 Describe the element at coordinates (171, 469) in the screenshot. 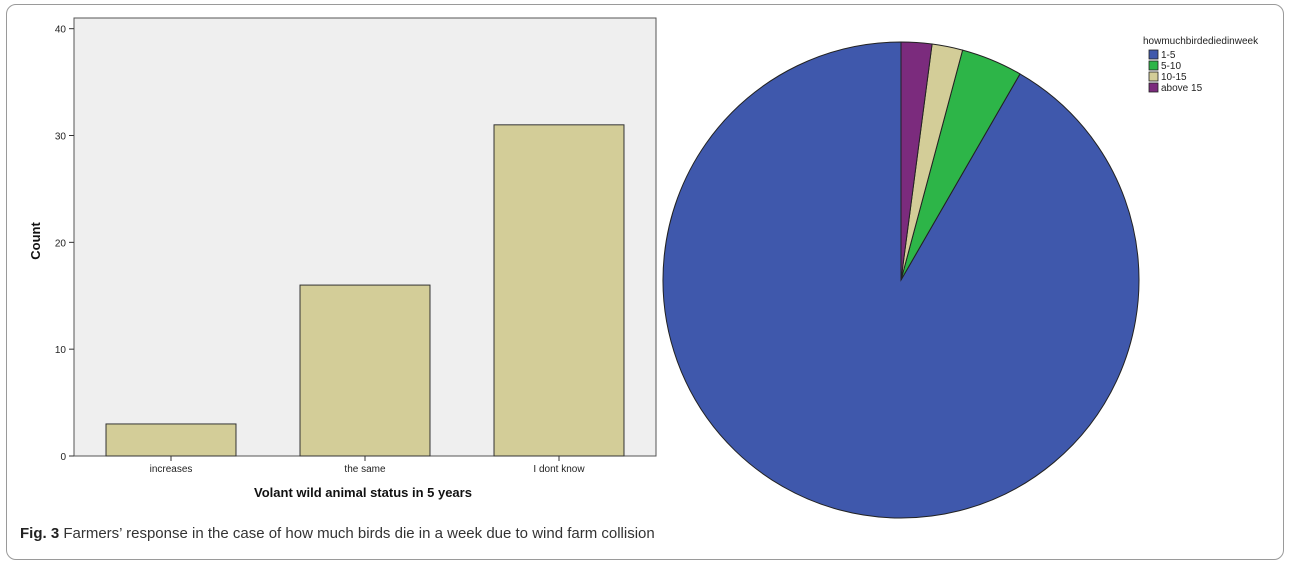

I see `x-tick-label: increases` at that location.